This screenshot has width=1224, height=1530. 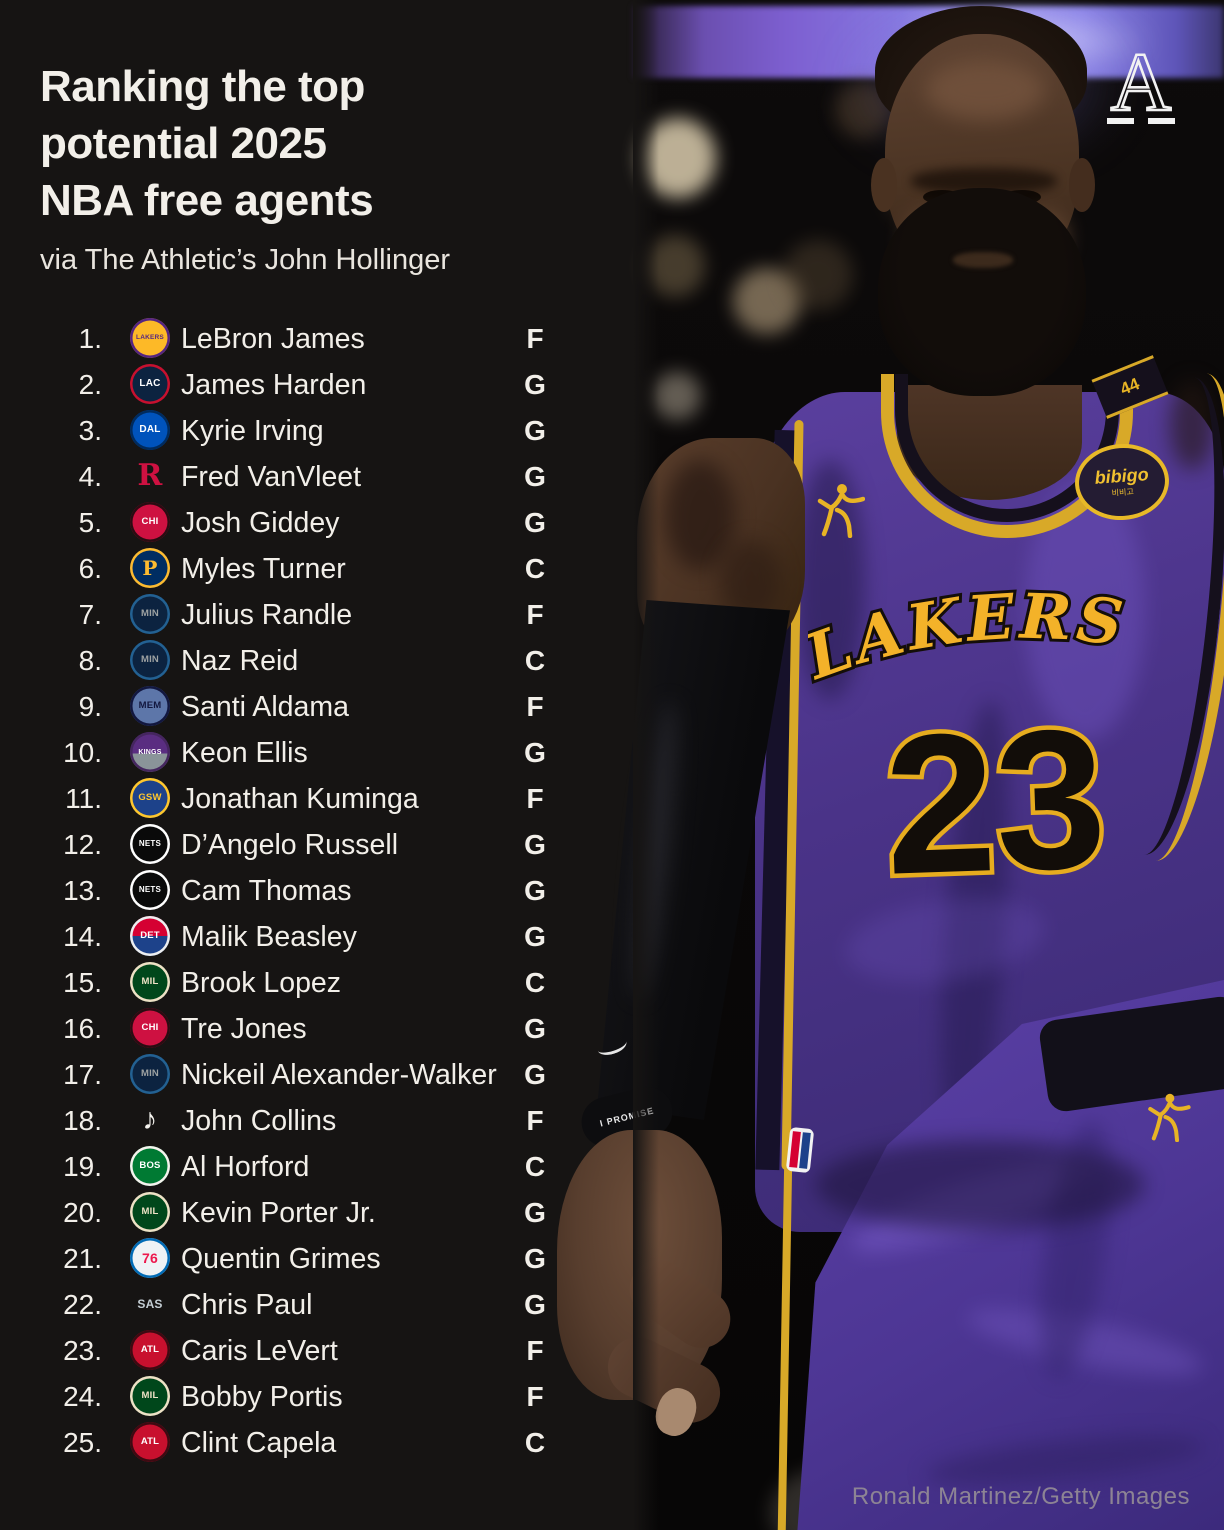 What do you see at coordinates (259, 1351) in the screenshot?
I see `player-name: Caris LeVert` at bounding box center [259, 1351].